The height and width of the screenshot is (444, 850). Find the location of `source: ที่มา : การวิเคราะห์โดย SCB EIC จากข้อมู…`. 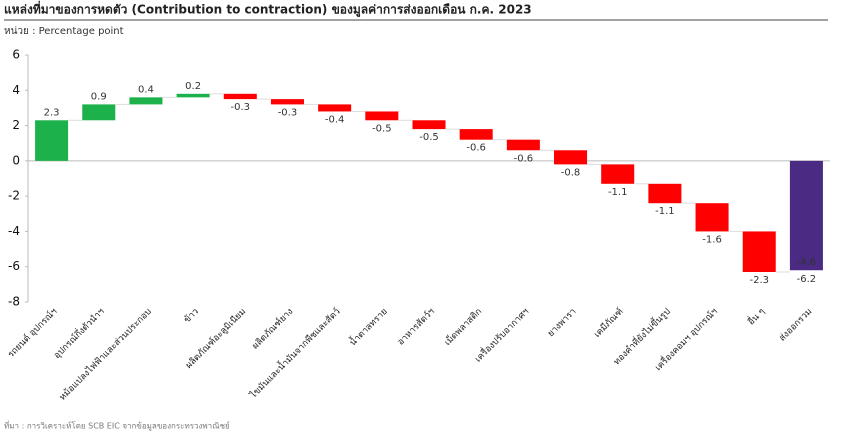

source: ที่มา : การวิเคราะห์โดย SCB EIC จากข้อมู… is located at coordinates (117, 426).